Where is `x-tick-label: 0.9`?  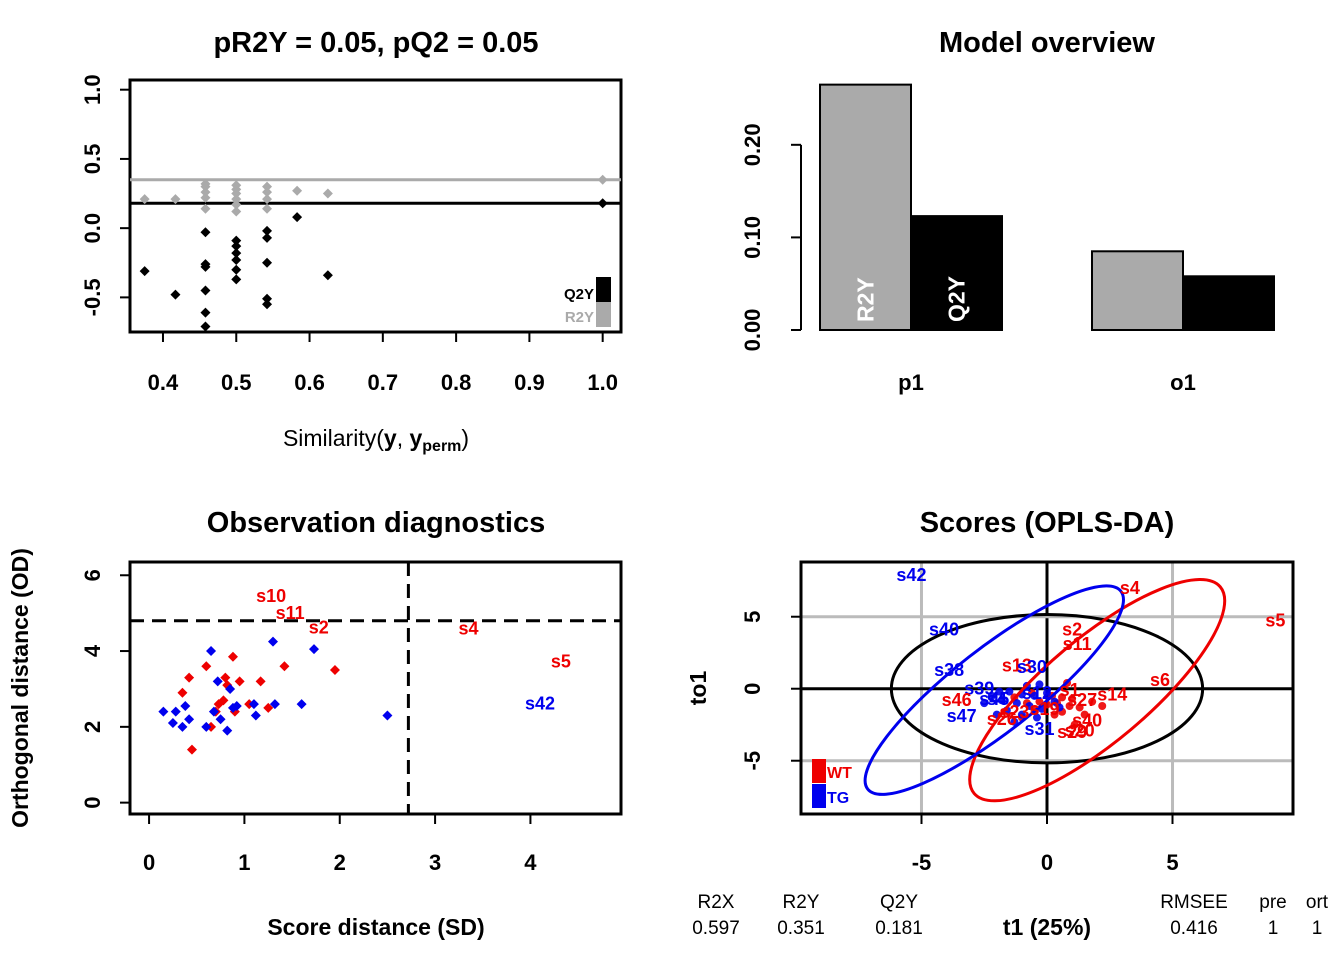 x-tick-label: 0.9 is located at coordinates (529, 382).